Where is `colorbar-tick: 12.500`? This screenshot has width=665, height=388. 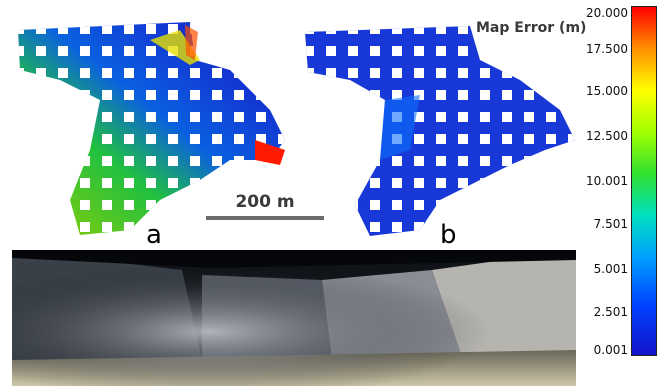 colorbar-tick: 12.500 is located at coordinates (607, 136).